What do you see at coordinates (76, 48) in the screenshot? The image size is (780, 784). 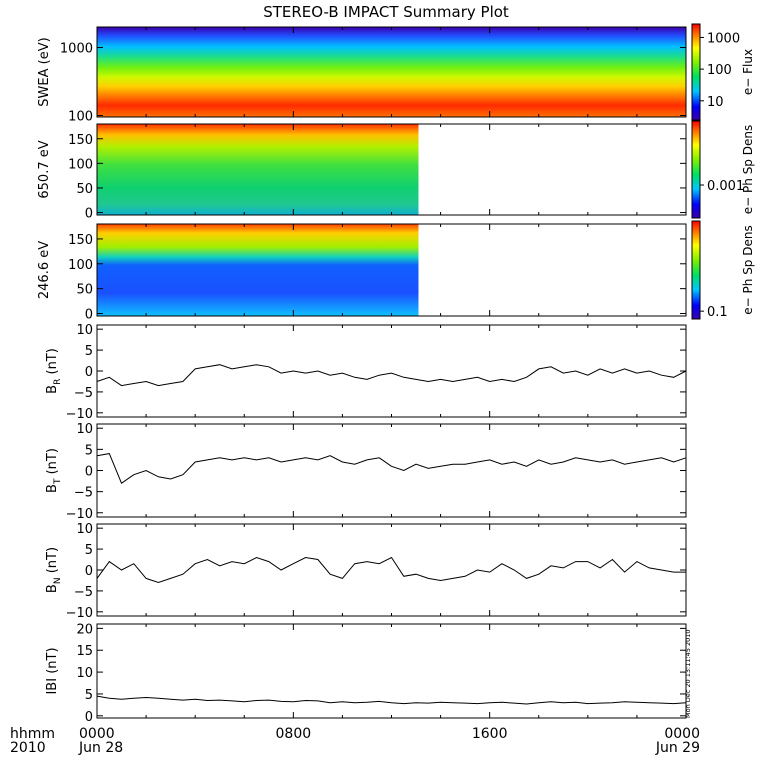 I see `y-tick-label: 1000` at bounding box center [76, 48].